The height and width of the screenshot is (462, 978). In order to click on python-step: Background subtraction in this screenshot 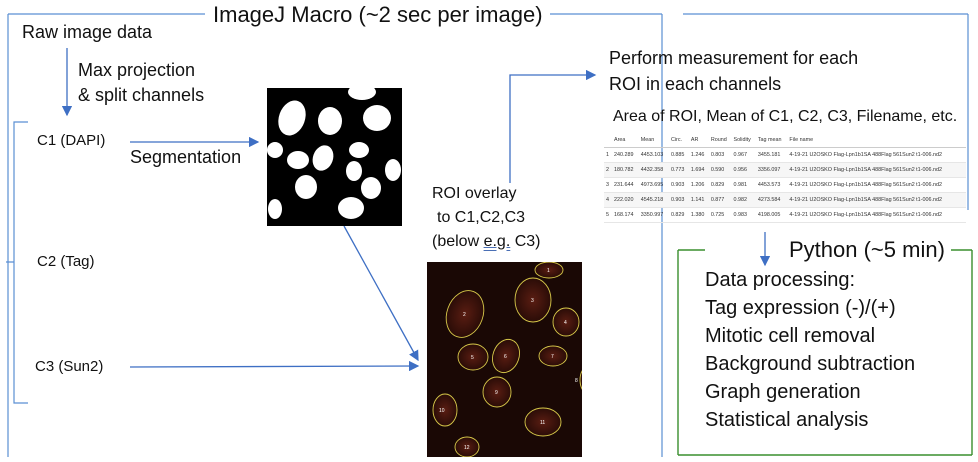, I will do `click(810, 364)`.